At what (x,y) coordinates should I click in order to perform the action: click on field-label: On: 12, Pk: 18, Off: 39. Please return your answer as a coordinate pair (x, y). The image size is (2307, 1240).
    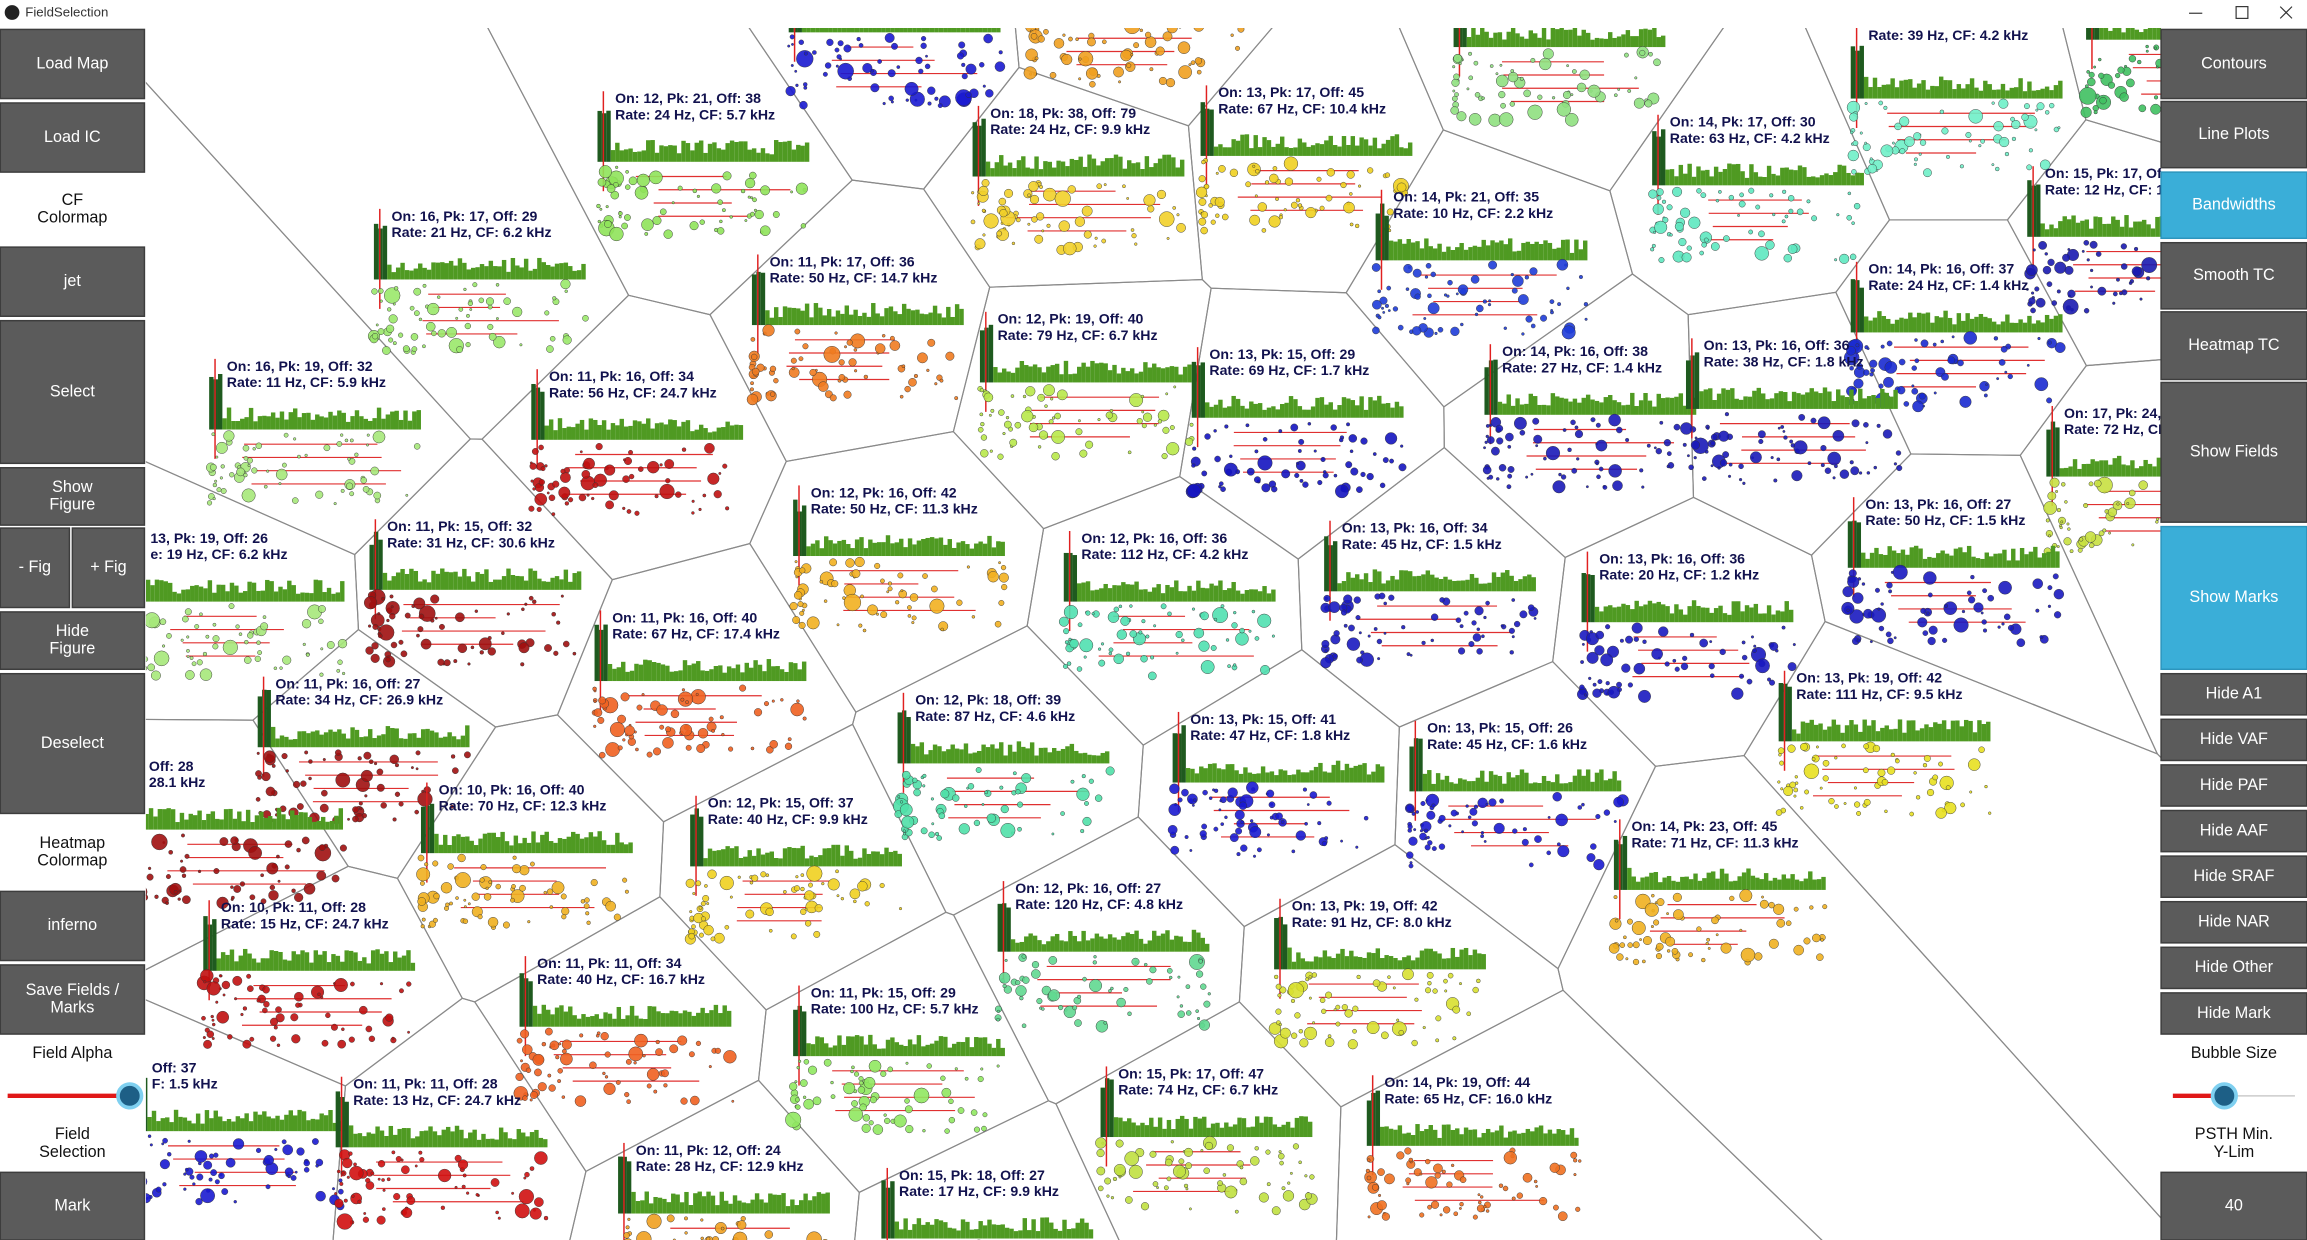
    Looking at the image, I should click on (988, 700).